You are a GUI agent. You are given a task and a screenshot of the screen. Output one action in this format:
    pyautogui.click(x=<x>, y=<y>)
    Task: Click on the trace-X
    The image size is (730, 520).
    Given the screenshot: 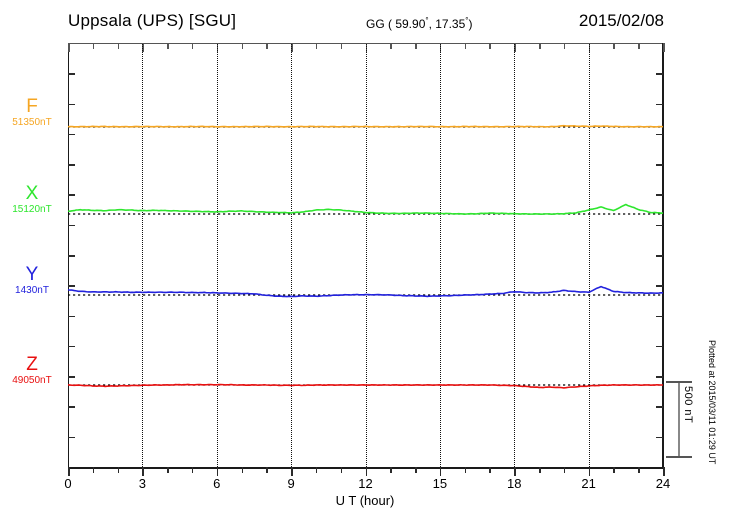 What is the action you would take?
    pyautogui.click(x=365, y=209)
    